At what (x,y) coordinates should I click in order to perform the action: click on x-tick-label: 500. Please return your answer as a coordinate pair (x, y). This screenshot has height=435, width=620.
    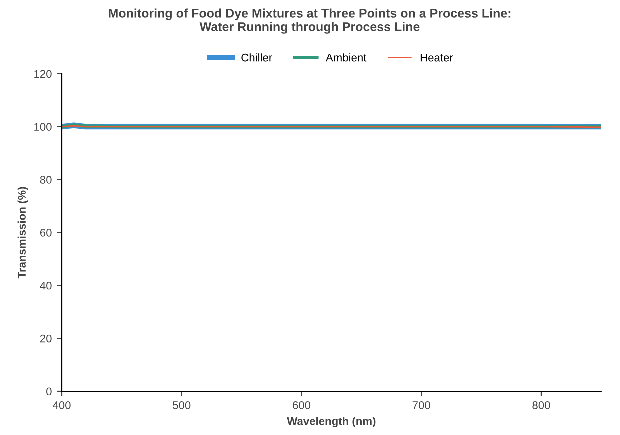
    Looking at the image, I should click on (182, 406).